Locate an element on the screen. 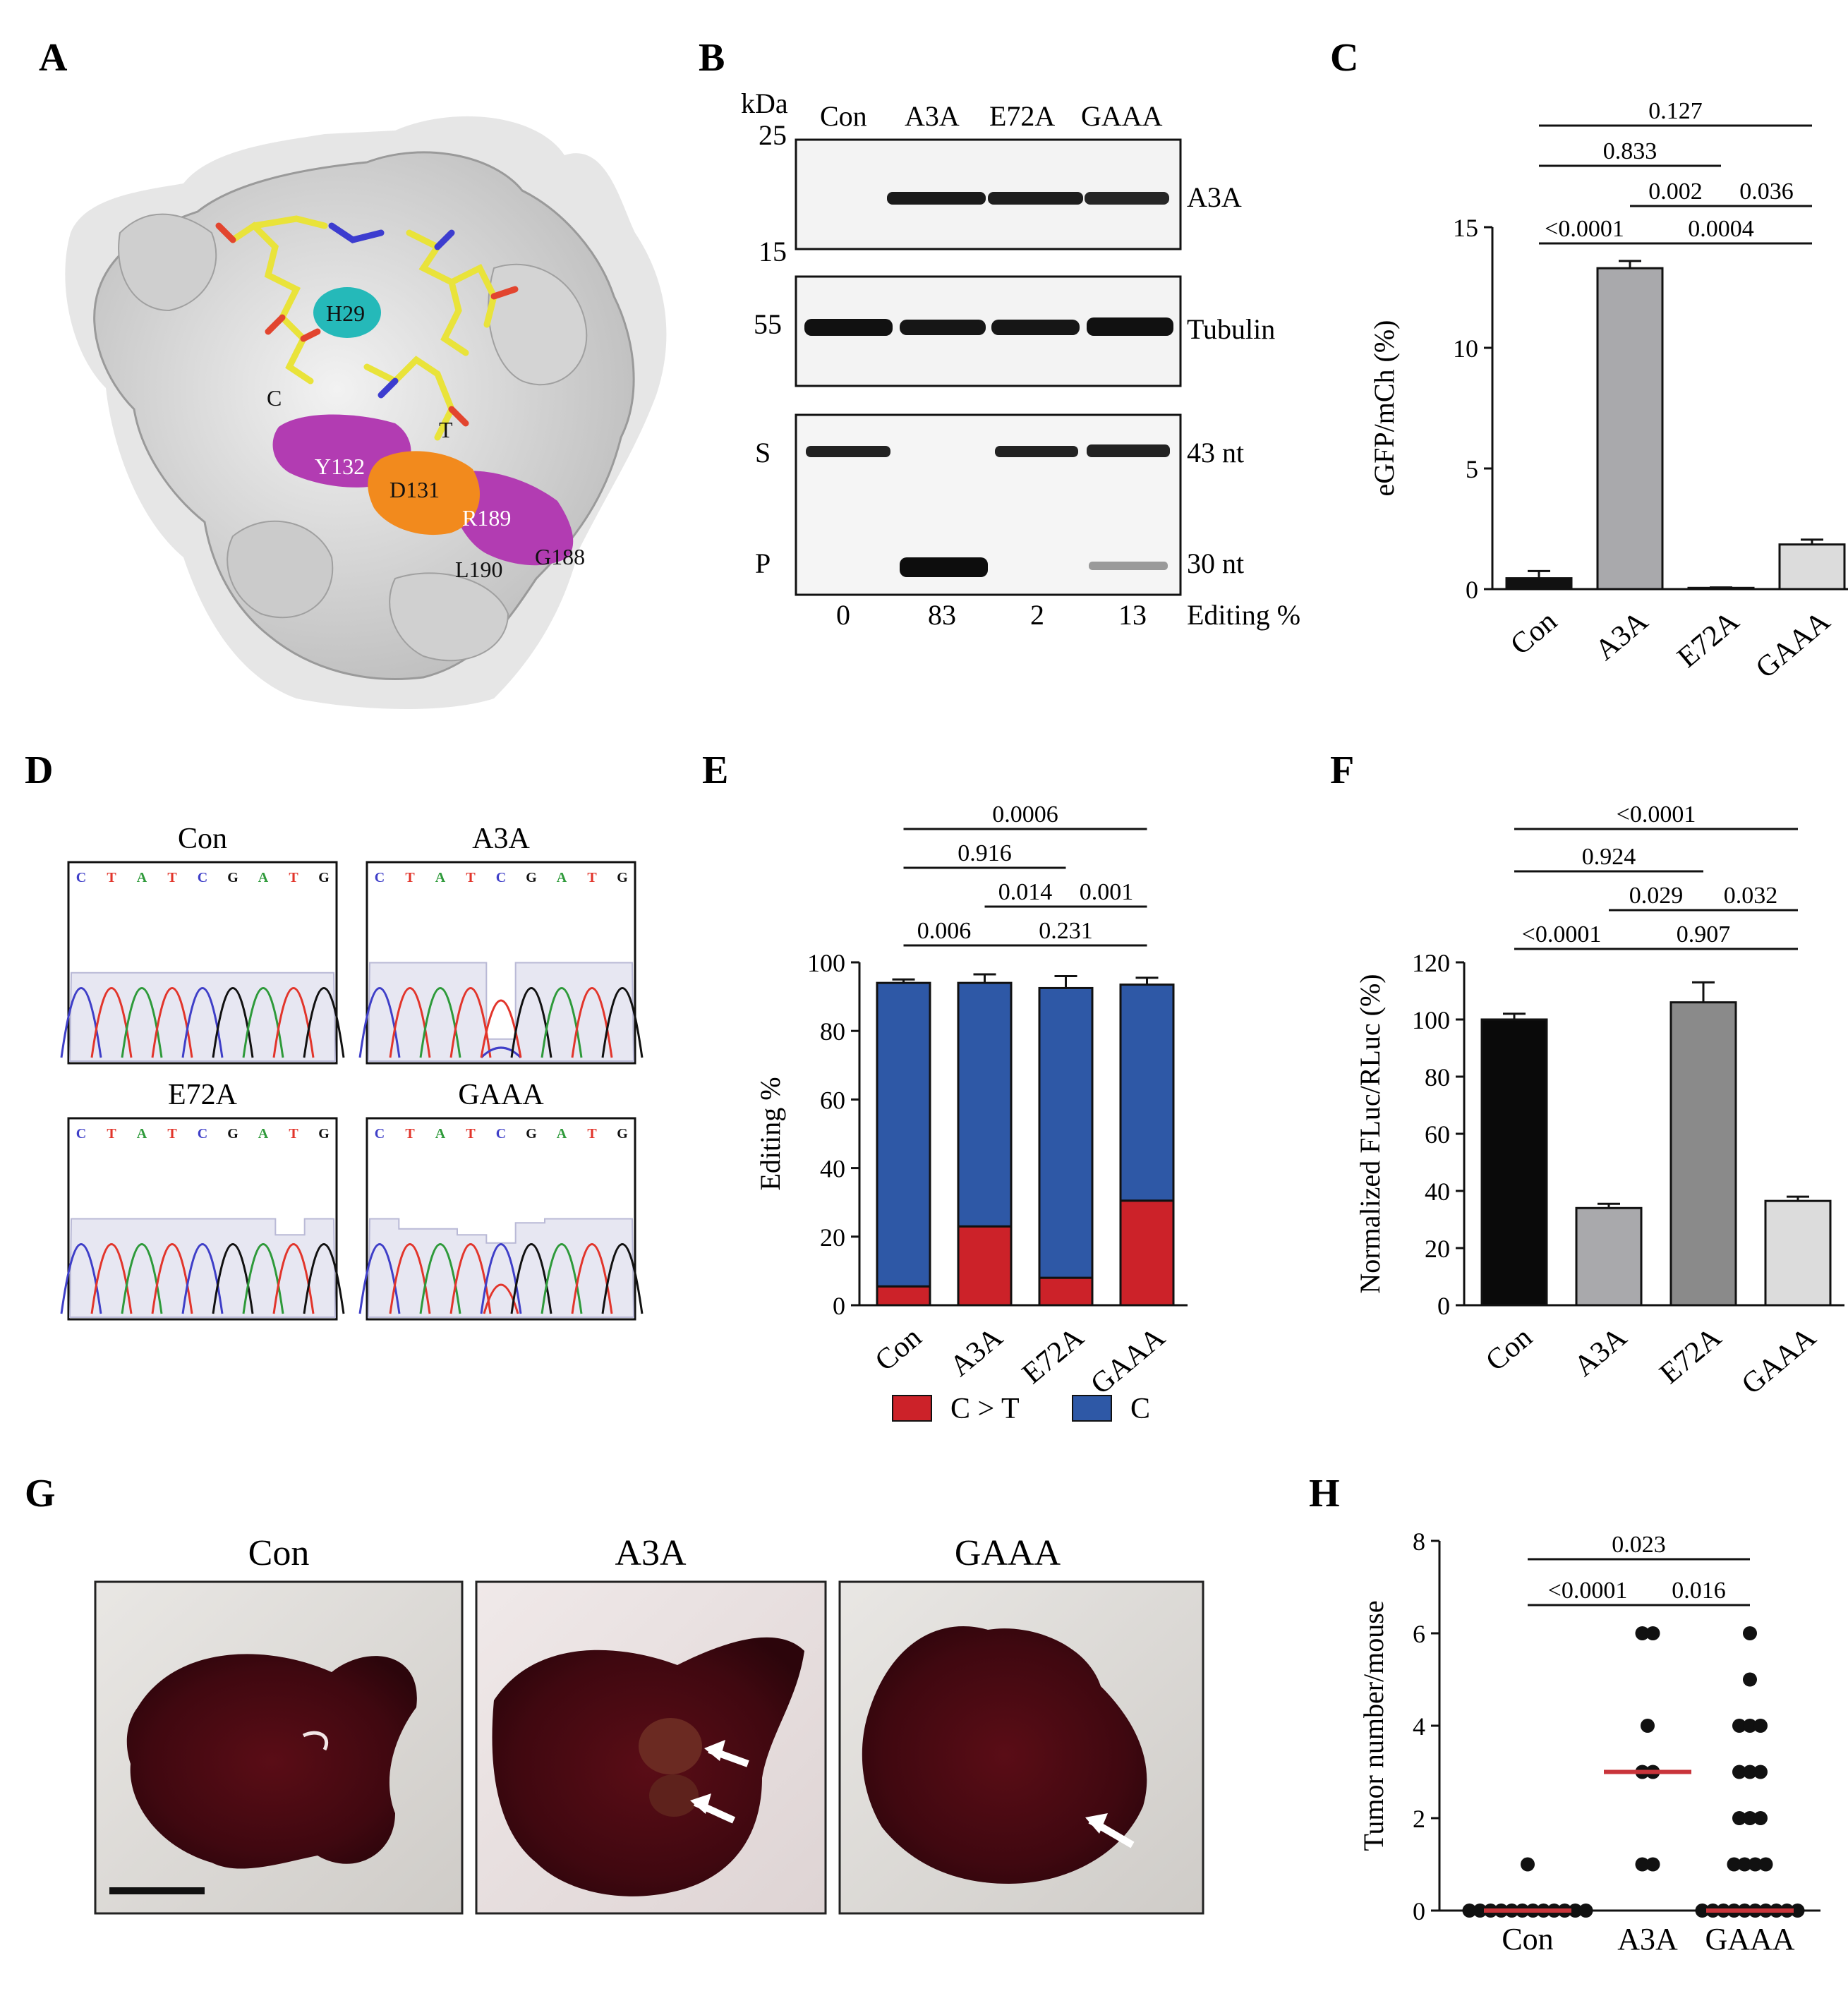  y-tick-label: 10 is located at coordinates (1465, 348).